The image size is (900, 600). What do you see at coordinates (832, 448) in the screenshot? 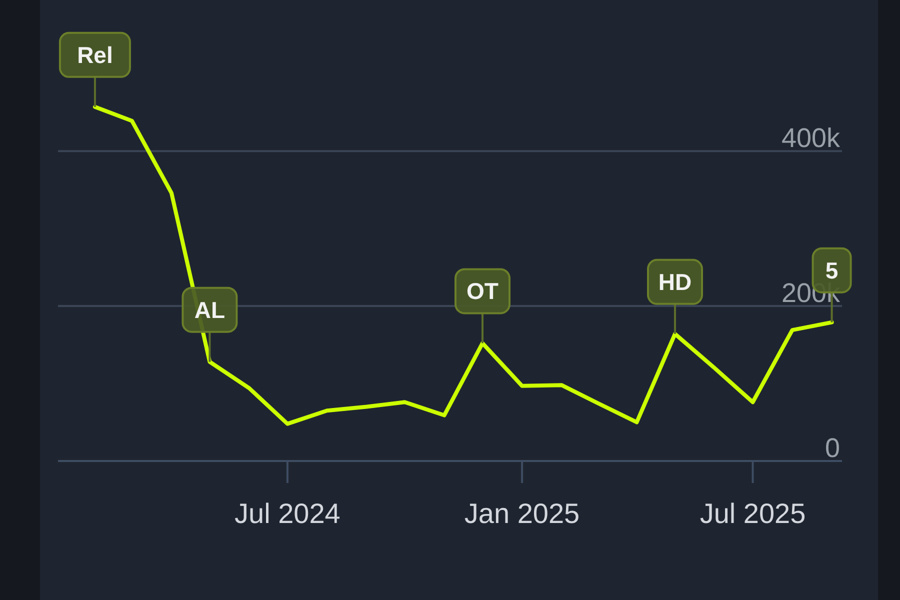
I see `y-tick-label: 0` at bounding box center [832, 448].